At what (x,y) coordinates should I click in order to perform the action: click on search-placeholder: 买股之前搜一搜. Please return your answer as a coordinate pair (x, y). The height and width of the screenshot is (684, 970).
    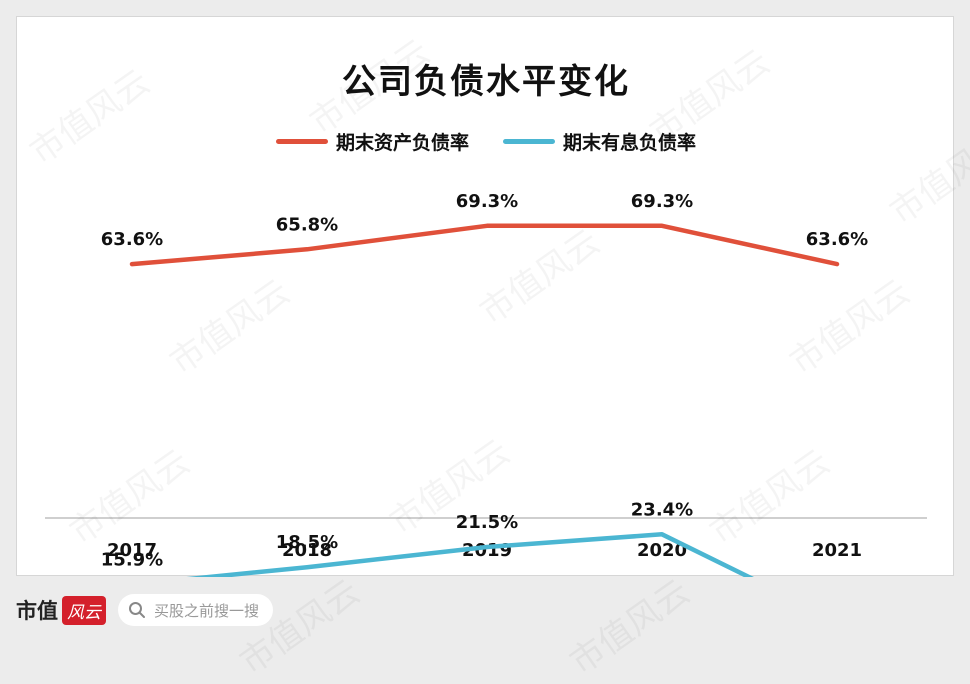
    Looking at the image, I should click on (207, 610).